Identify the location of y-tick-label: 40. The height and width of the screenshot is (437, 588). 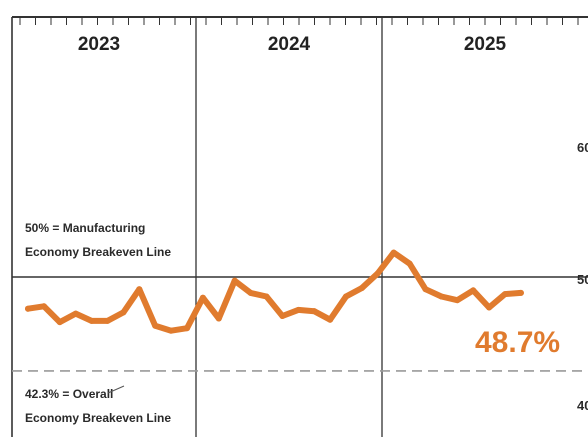
(582, 405).